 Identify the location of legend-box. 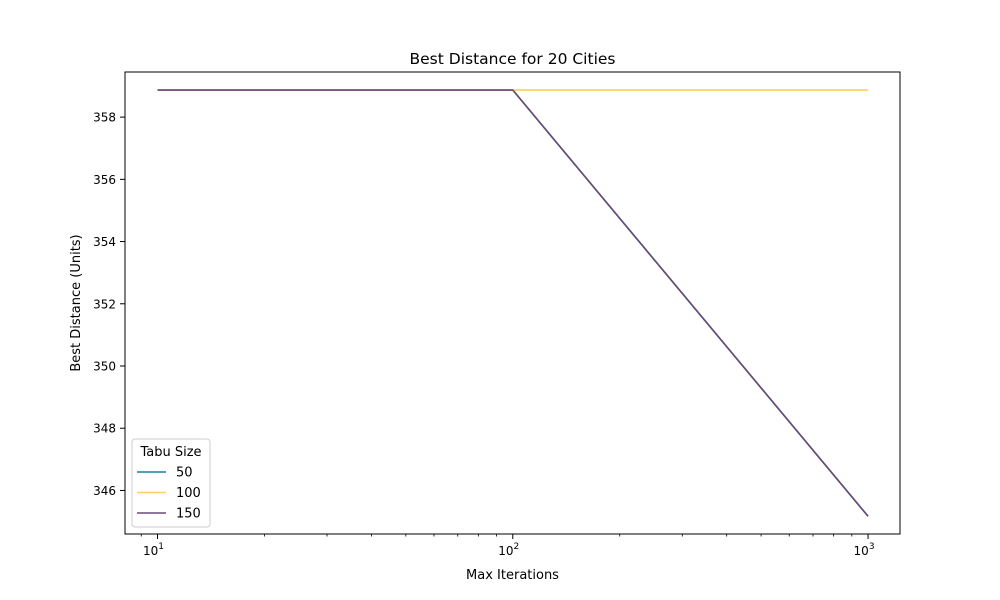
(171, 483).